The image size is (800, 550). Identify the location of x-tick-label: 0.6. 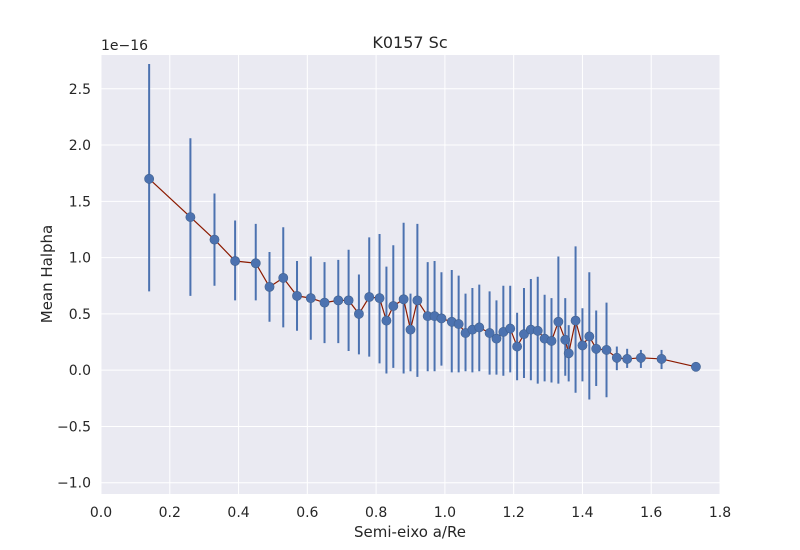
(307, 513).